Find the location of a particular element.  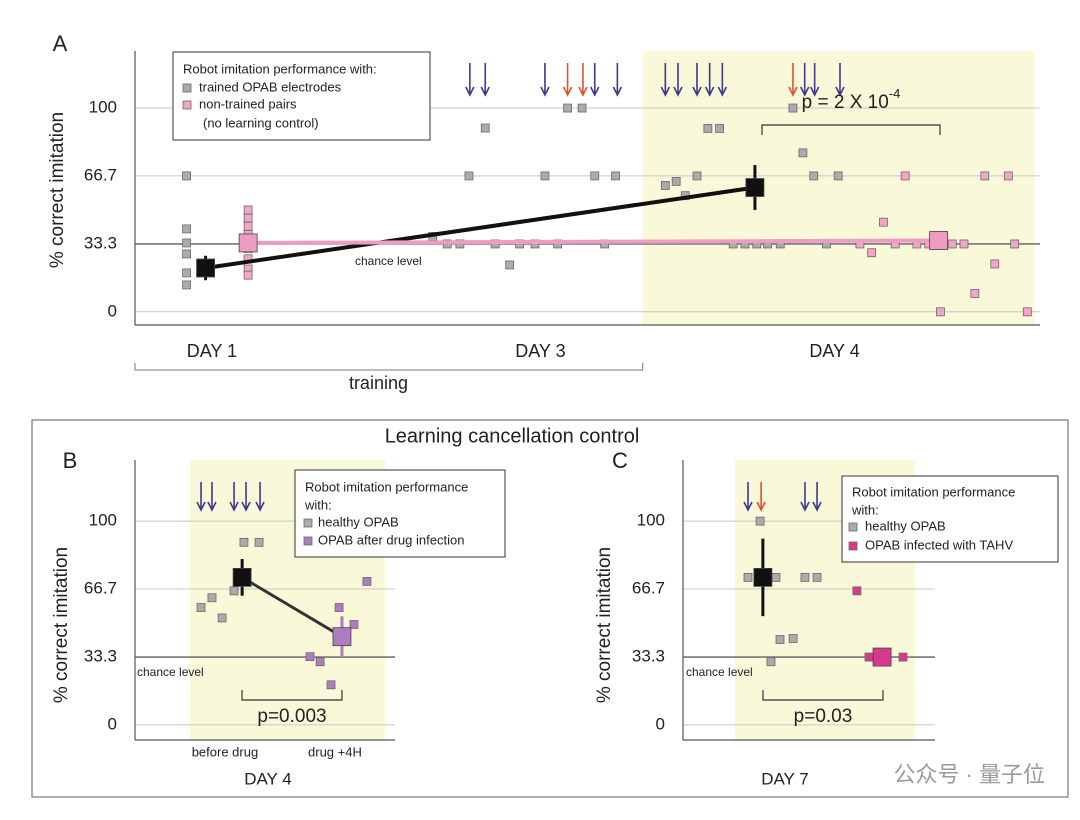

shaded-region is located at coordinates (838, 188).